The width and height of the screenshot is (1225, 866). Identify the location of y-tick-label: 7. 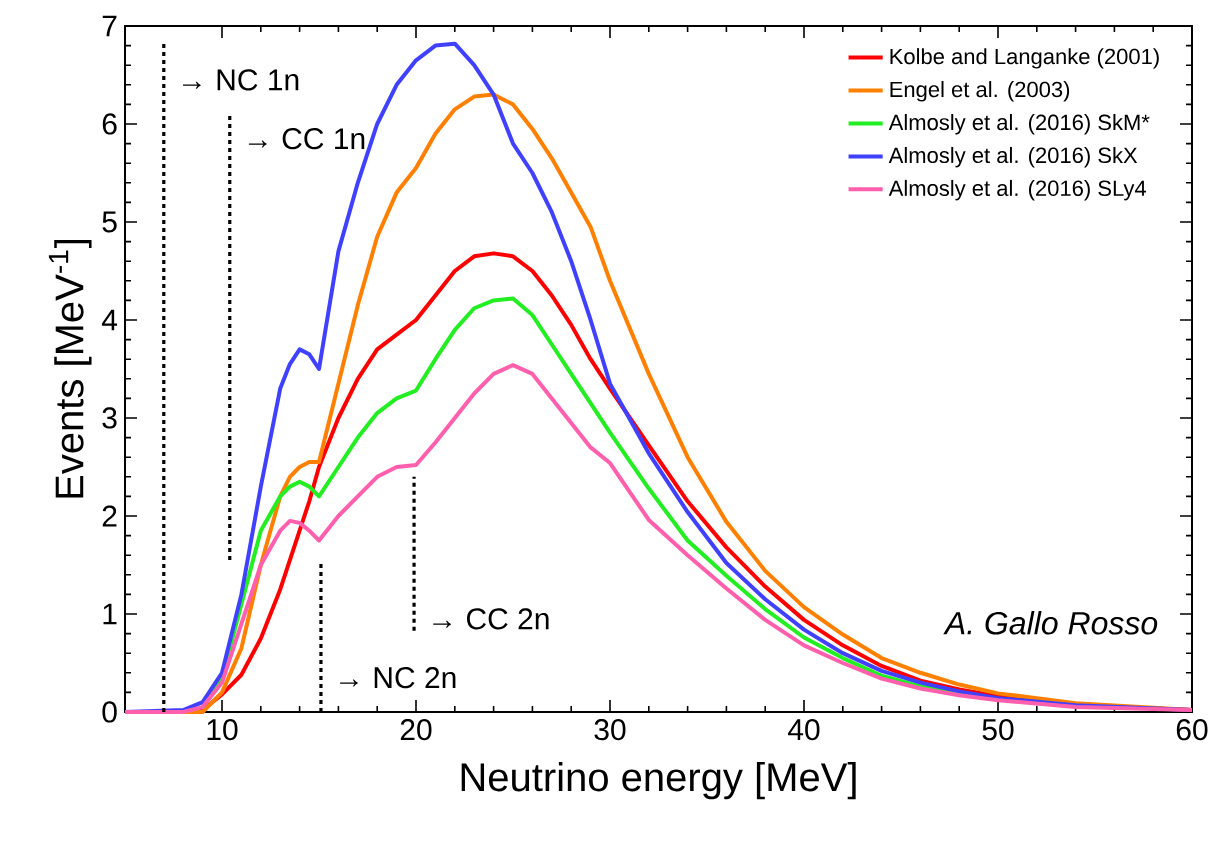
(109, 26).